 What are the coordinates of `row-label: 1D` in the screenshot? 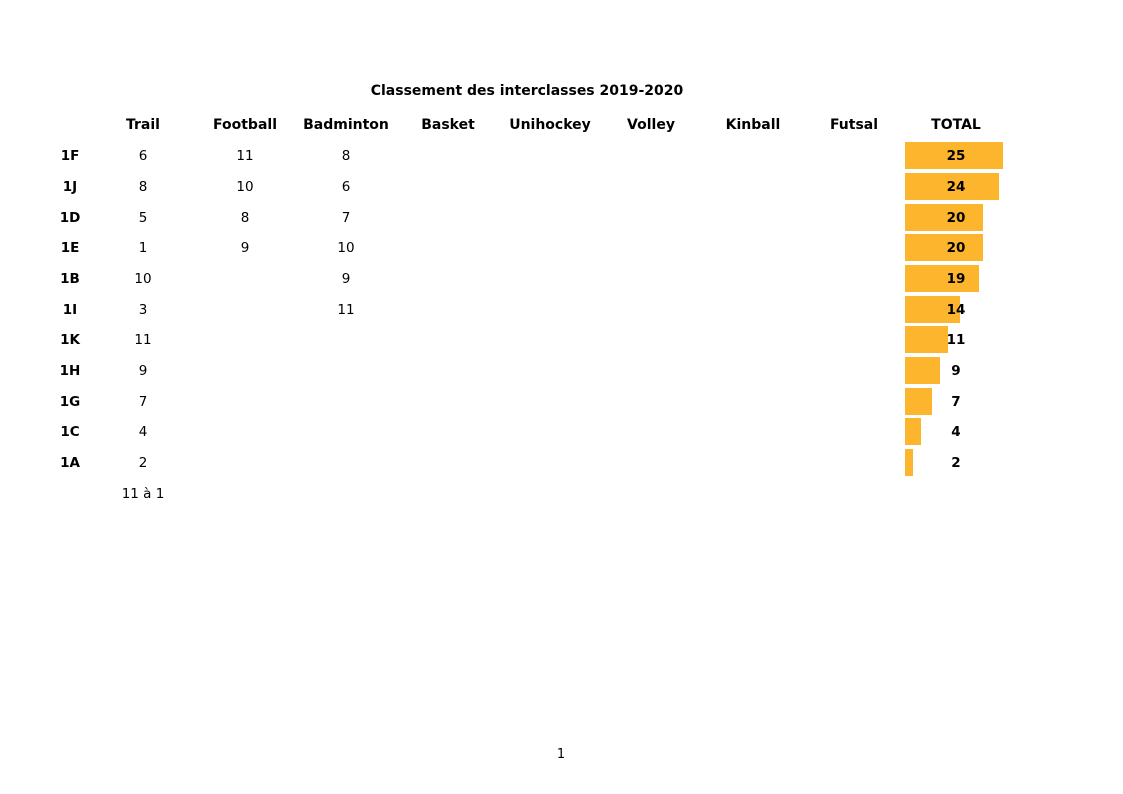 It's located at (70, 218).